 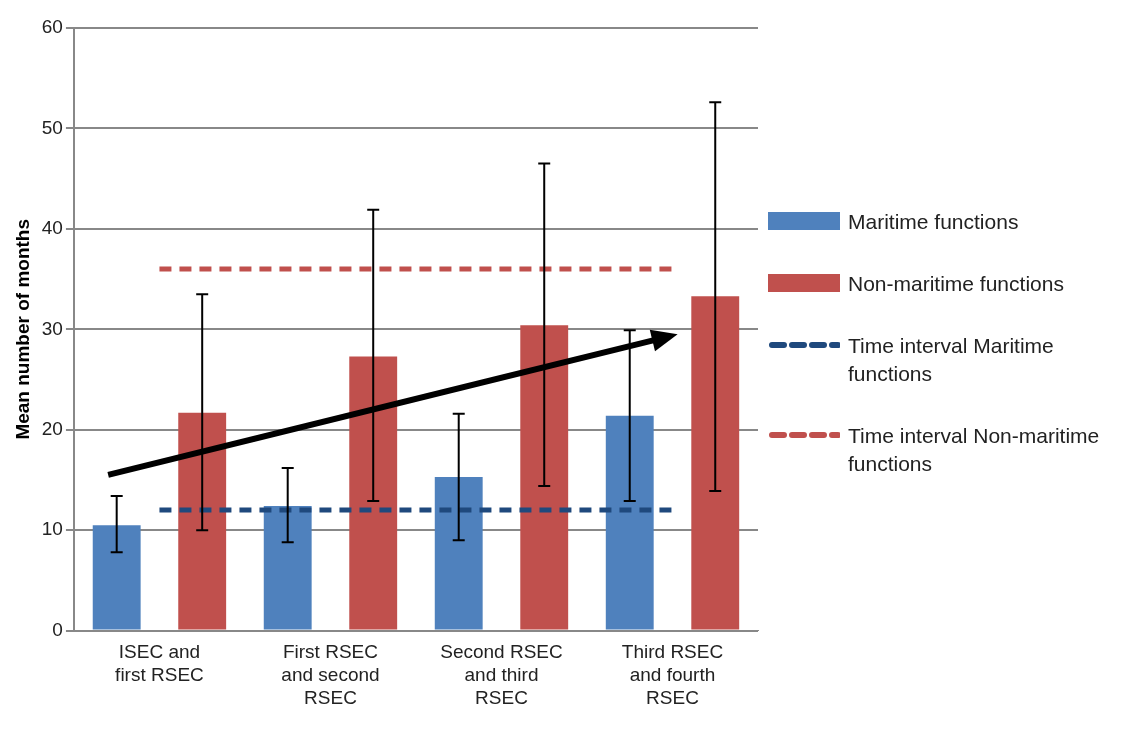 I want to click on y-tick-label: 50, so click(x=52, y=127).